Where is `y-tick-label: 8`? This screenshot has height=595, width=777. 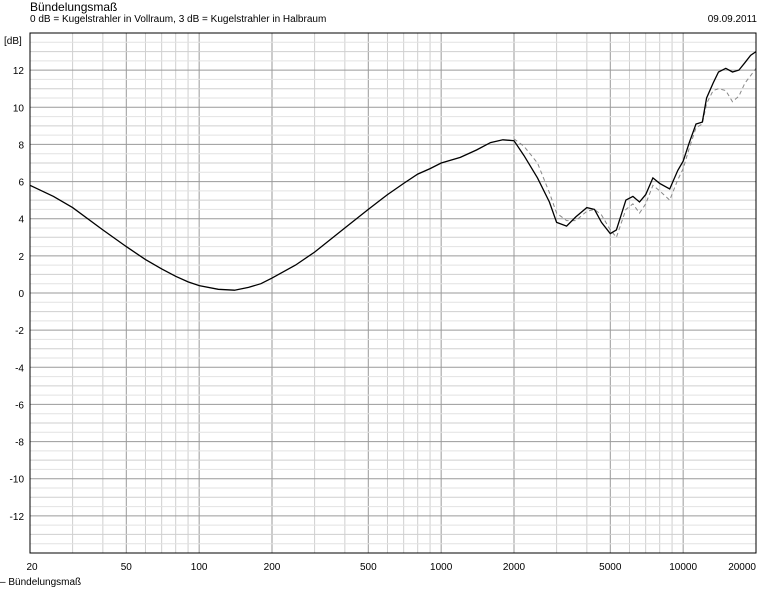 y-tick-label: 8 is located at coordinates (21, 145).